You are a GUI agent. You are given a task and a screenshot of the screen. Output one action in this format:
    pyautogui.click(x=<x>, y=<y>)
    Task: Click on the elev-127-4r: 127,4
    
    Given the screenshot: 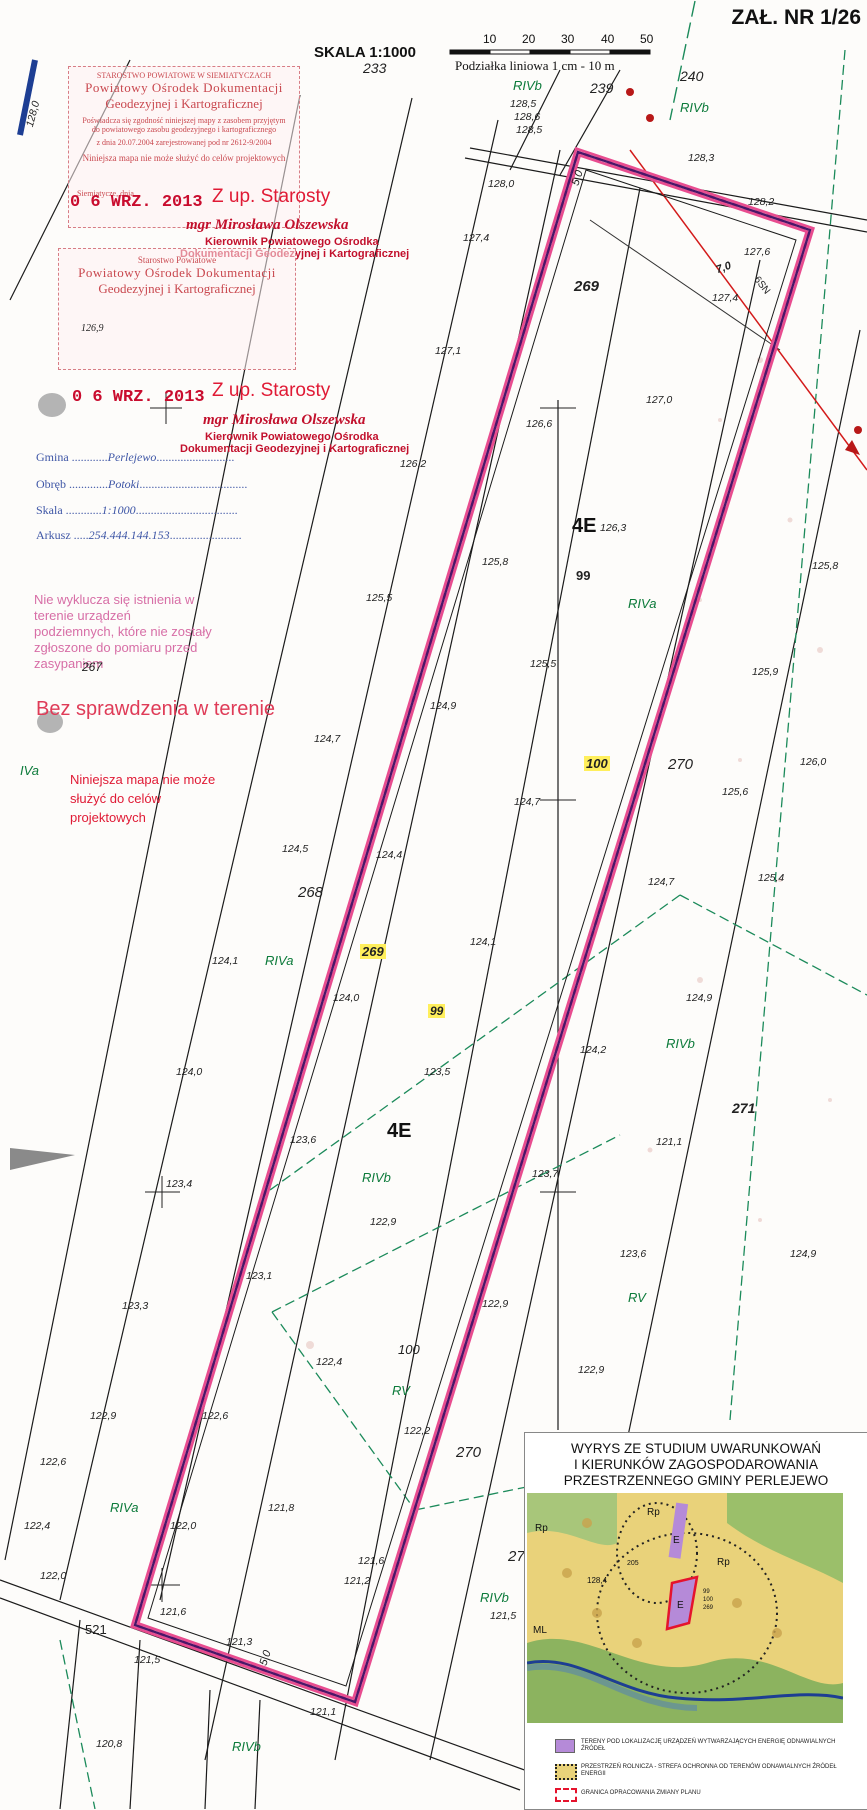 What is the action you would take?
    pyautogui.click(x=725, y=298)
    